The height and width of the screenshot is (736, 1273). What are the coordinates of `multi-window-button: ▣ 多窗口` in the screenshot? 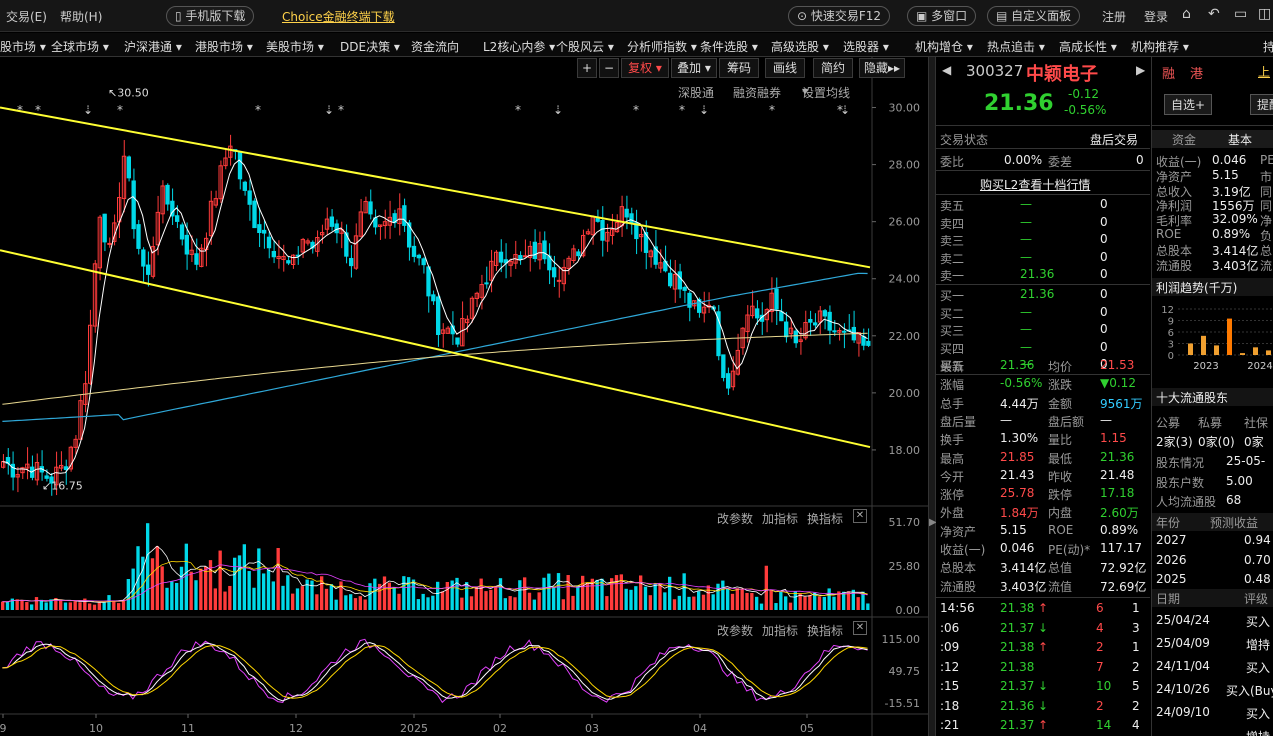 It's located at (942, 16).